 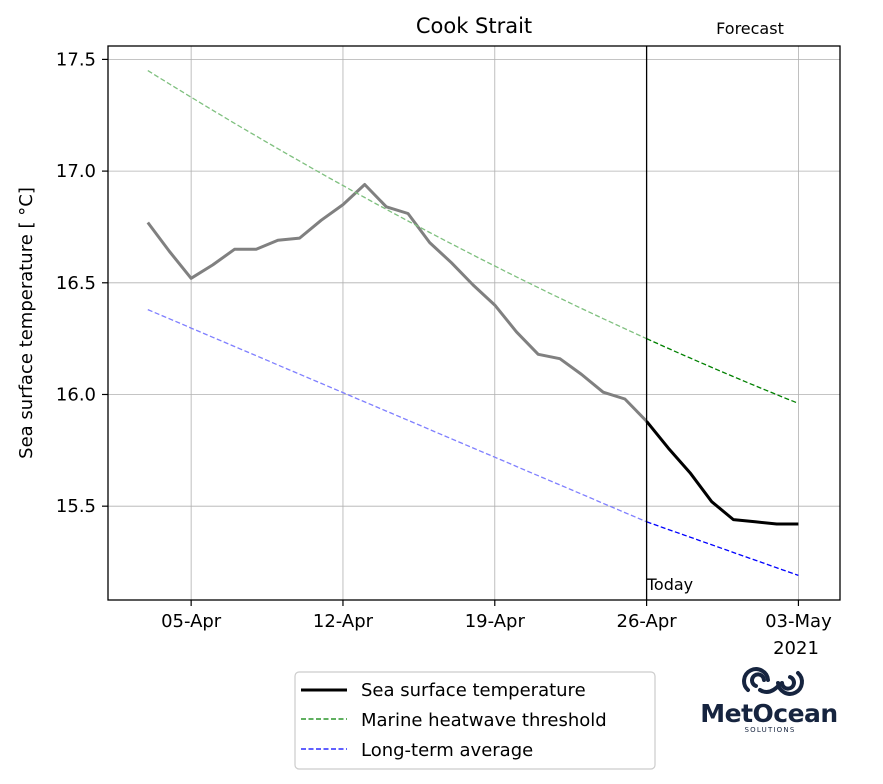 I want to click on y-tick-label: 16.0, so click(x=76, y=394).